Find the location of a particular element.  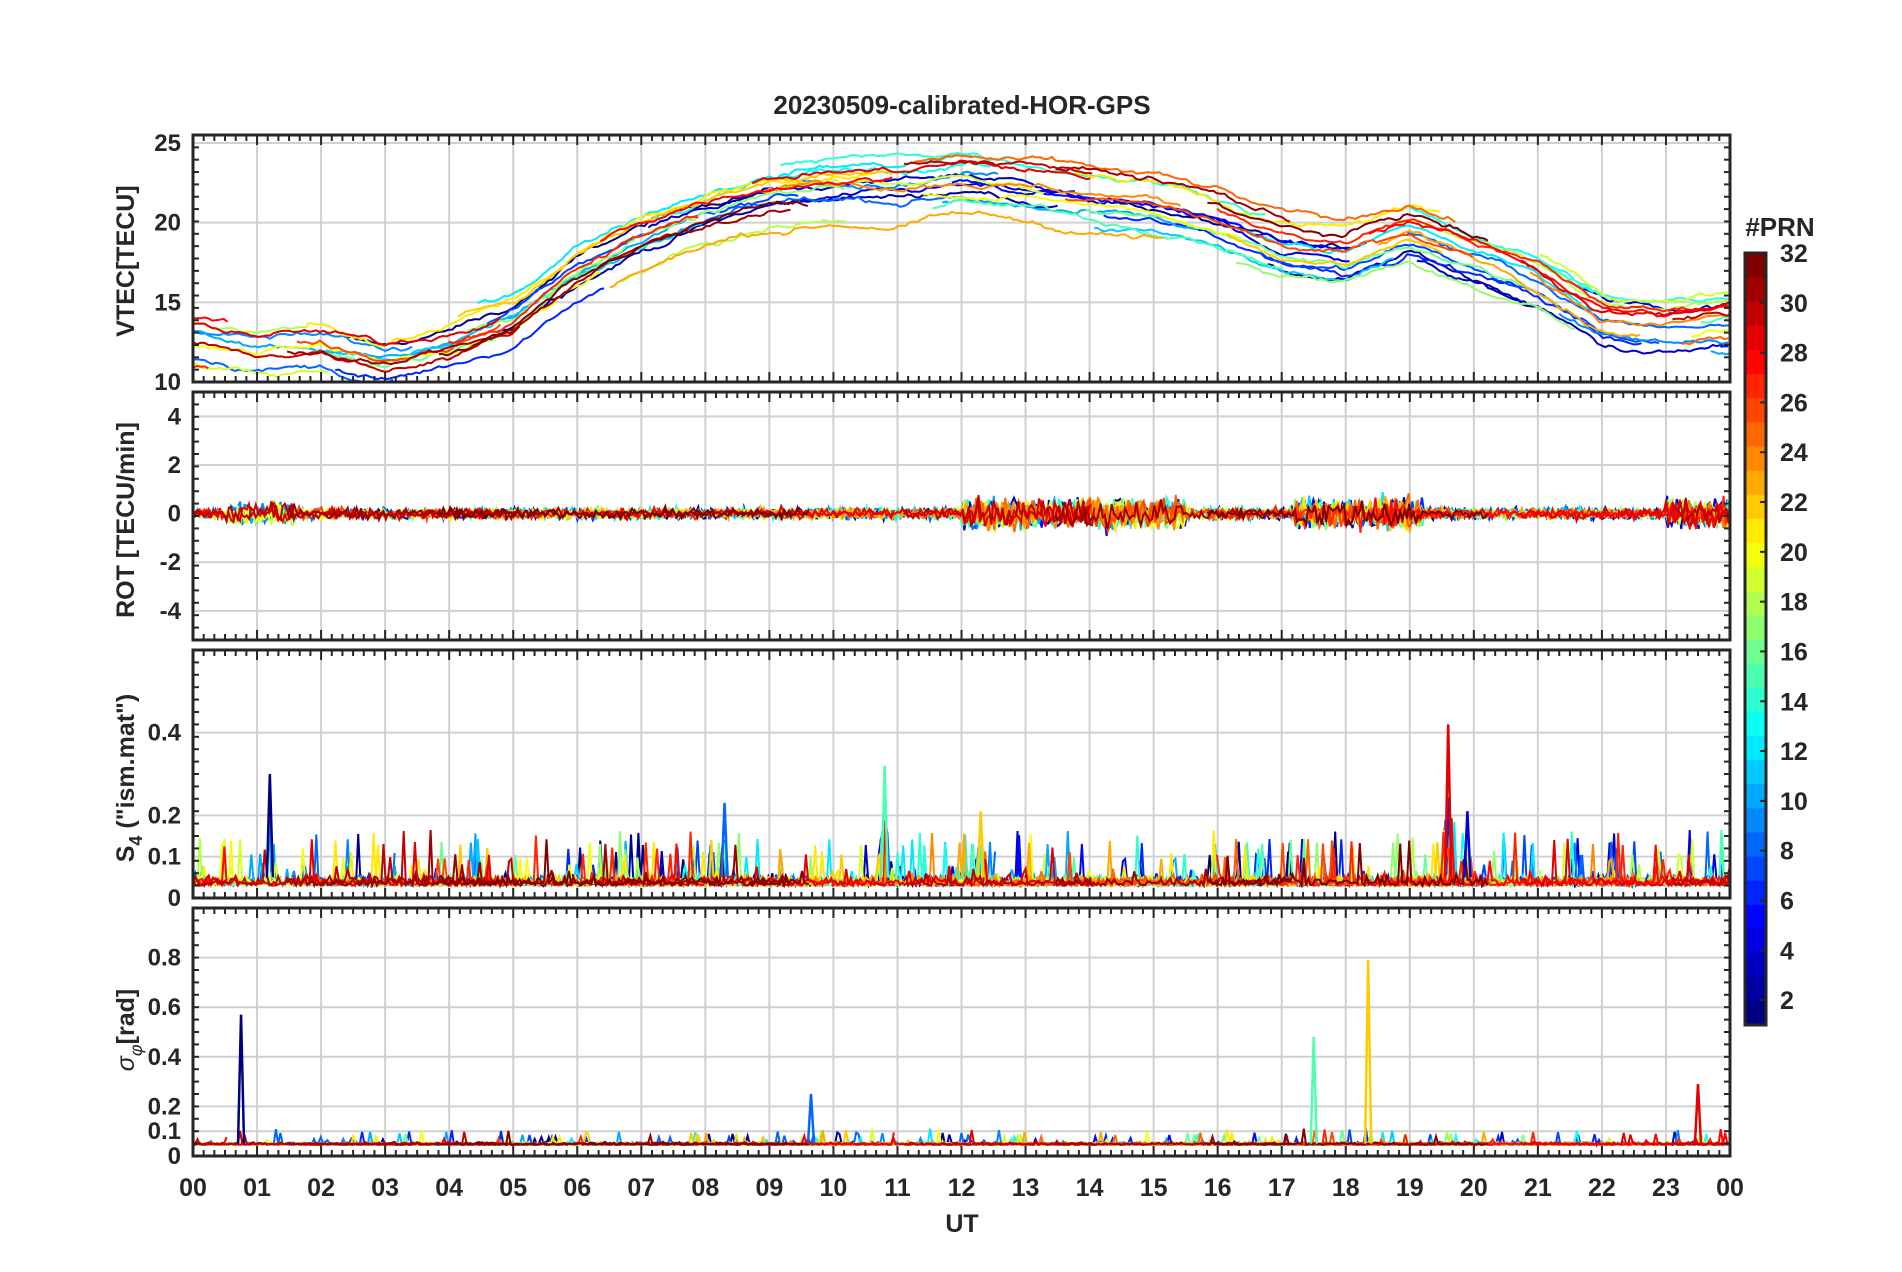

s4-ylabel-main: S is located at coordinates (126, 854).